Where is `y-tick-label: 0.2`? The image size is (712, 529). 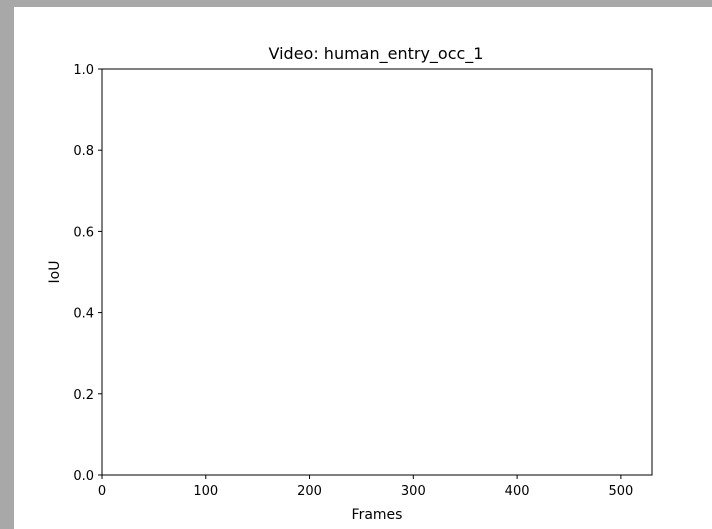
y-tick-label: 0.2 is located at coordinates (83, 395).